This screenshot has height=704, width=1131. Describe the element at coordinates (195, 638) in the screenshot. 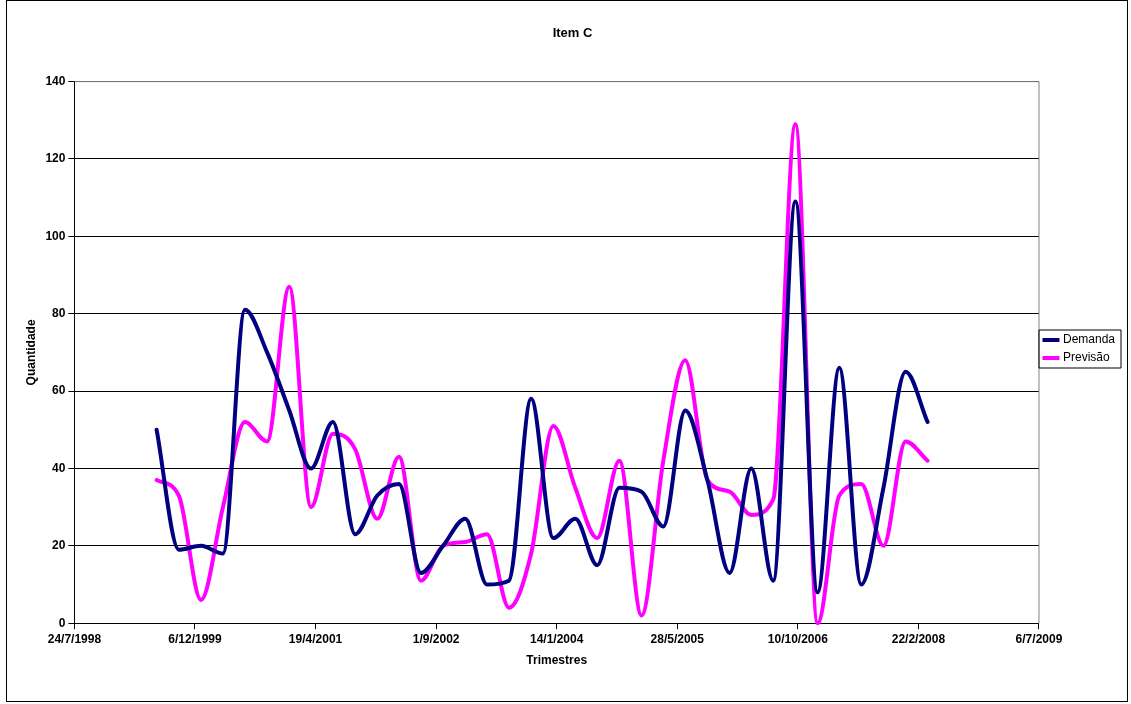

I see `x-tick-label: 6/12/1999` at that location.